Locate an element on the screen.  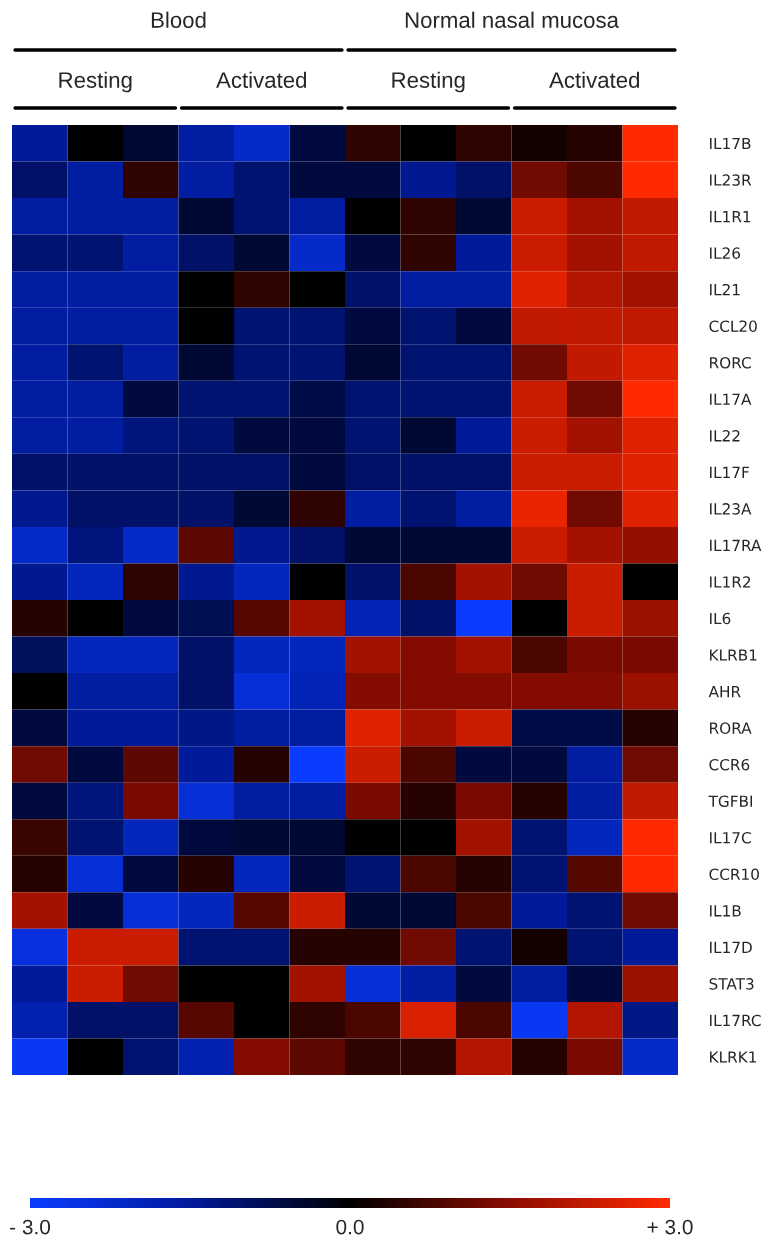
y-tick-label: IL22 is located at coordinates (725, 436).